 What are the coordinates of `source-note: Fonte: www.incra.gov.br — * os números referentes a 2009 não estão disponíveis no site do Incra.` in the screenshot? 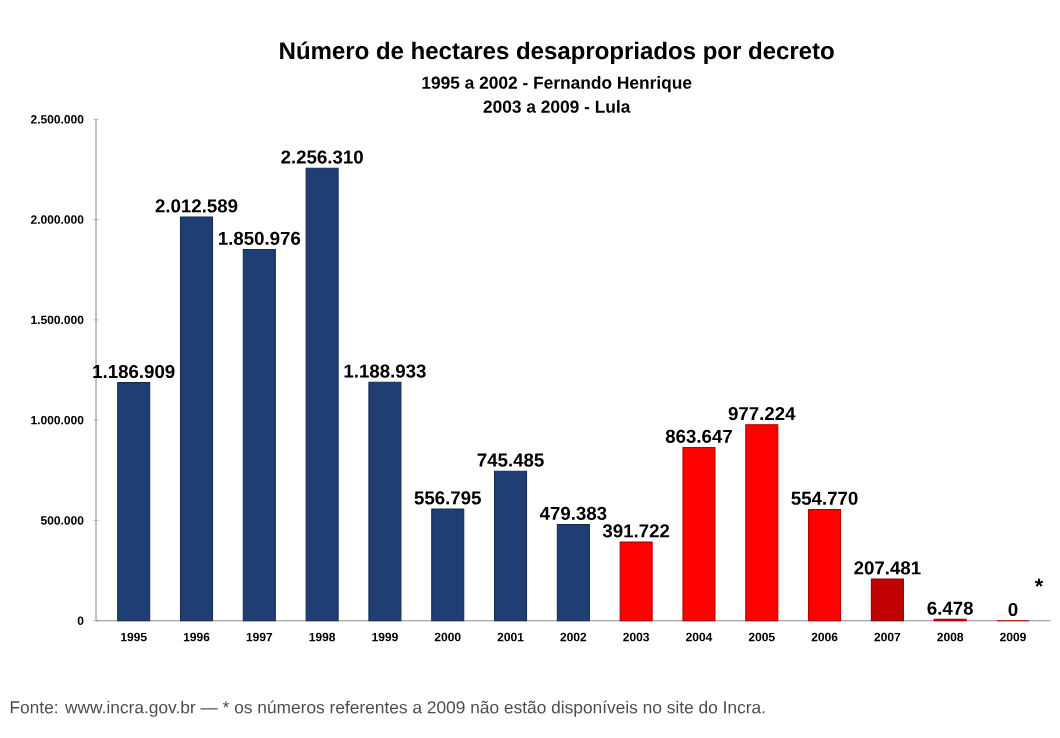 It's located at (387, 708).